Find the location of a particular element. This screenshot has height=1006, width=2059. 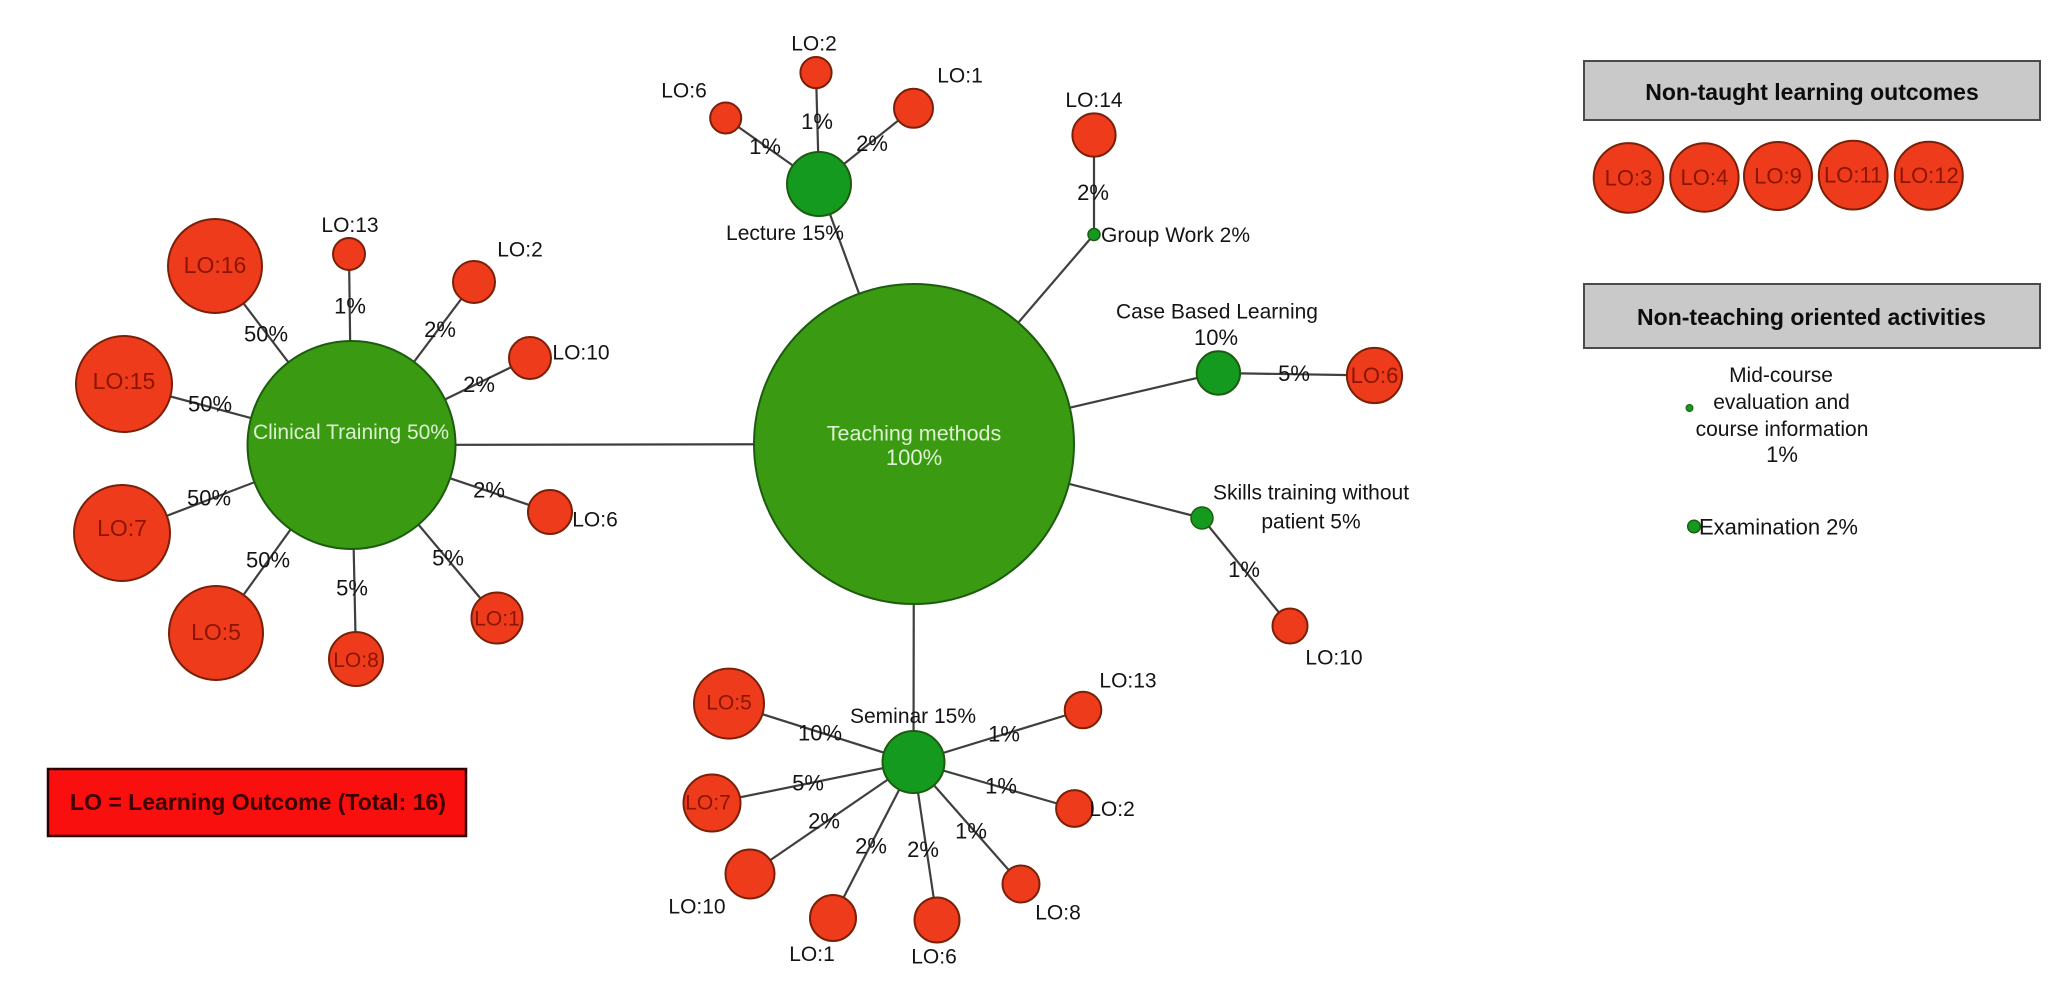

svg-text: Group Work 2% is located at coordinates (1175, 235).